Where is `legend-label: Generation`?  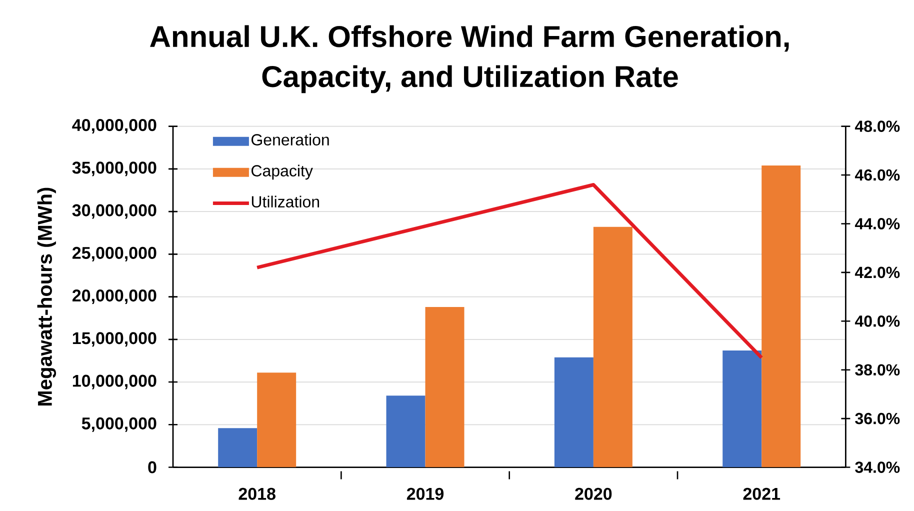
legend-label: Generation is located at coordinates (290, 140).